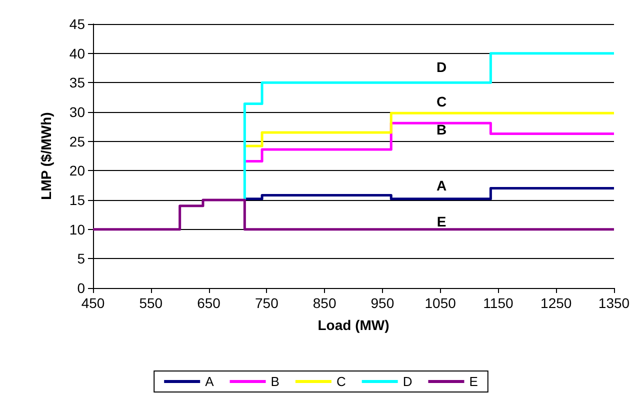  I want to click on x-tick-label: 1150, so click(498, 303).